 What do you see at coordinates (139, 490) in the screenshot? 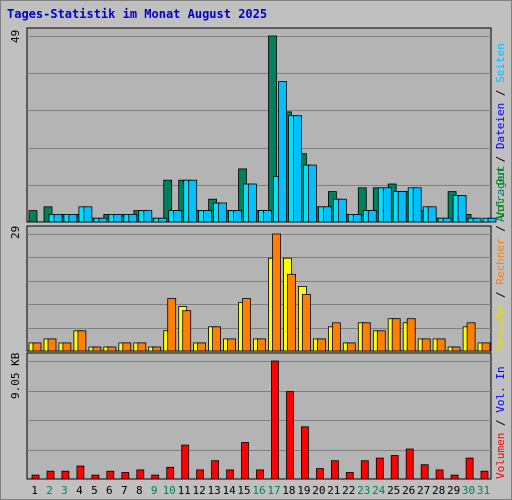
I see `x-tick-day-8: 8` at bounding box center [139, 490].